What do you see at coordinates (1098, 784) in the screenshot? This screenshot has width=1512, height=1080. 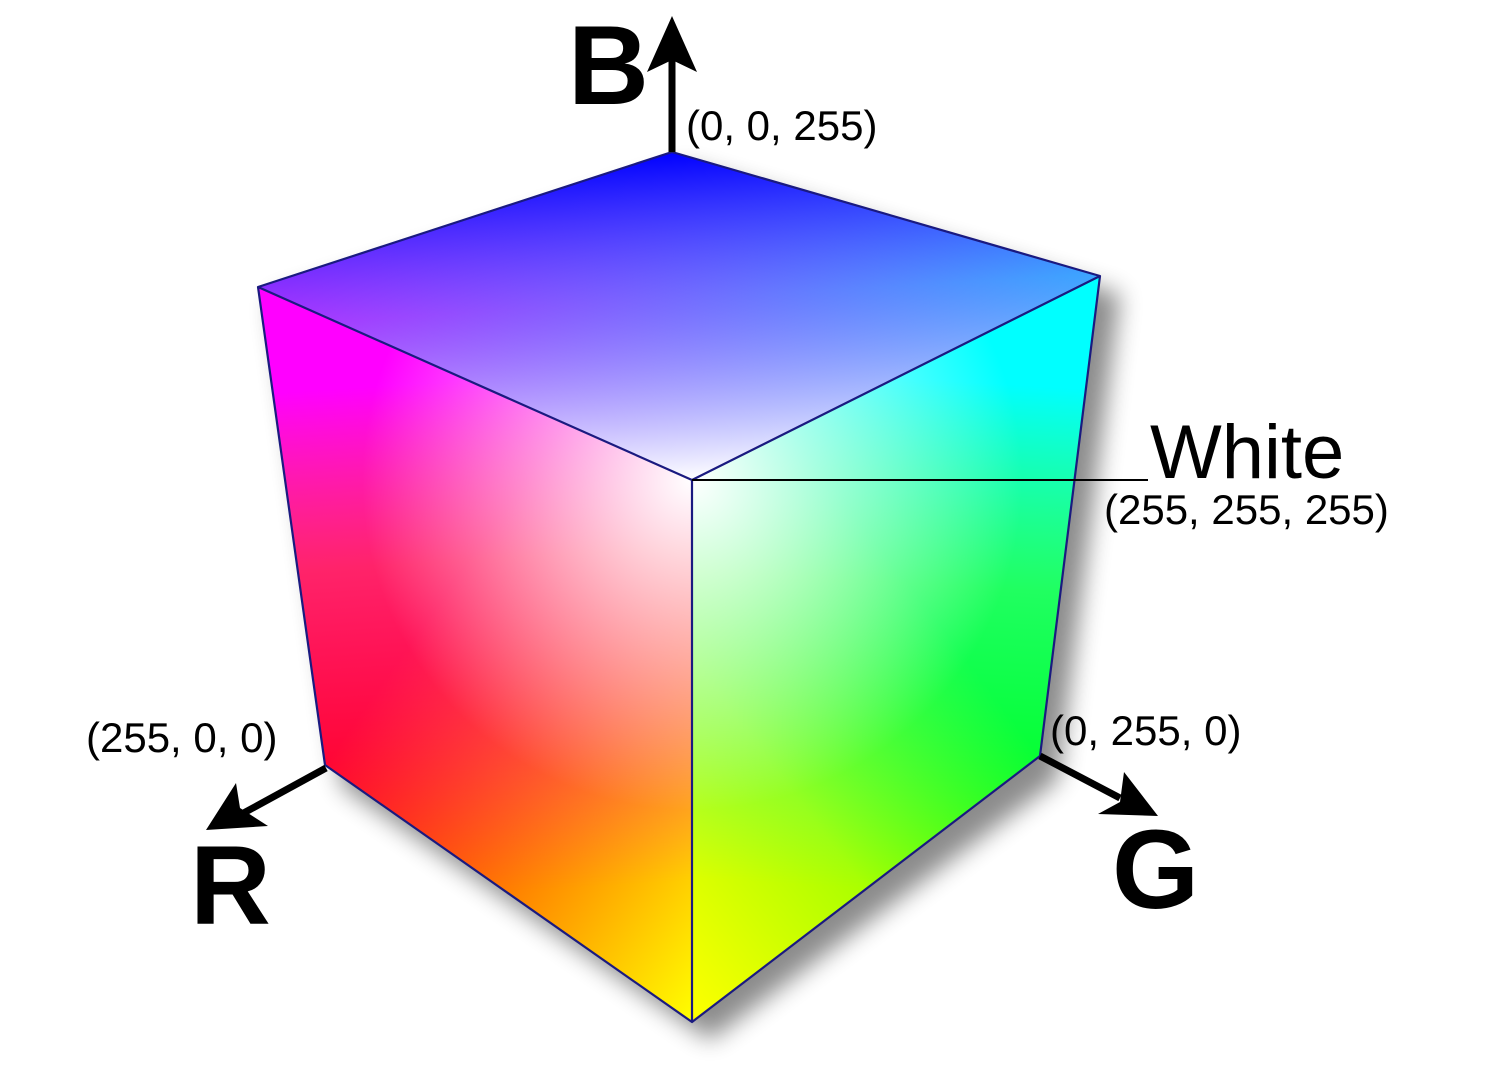 I see `g-axis-arrow` at bounding box center [1098, 784].